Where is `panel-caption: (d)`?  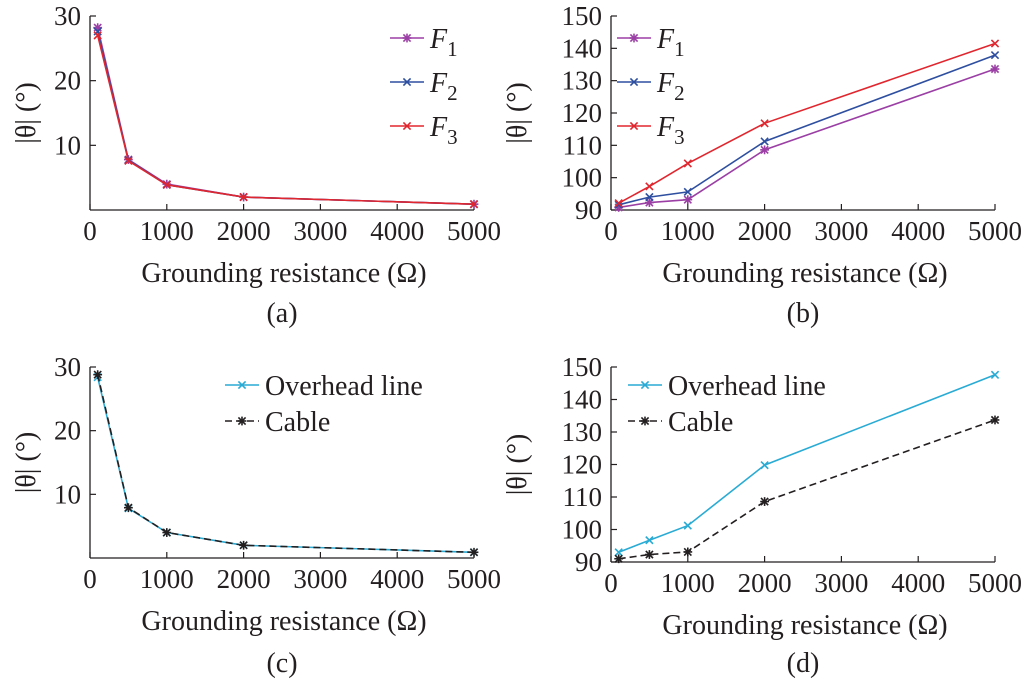
panel-caption: (d) is located at coordinates (803, 663).